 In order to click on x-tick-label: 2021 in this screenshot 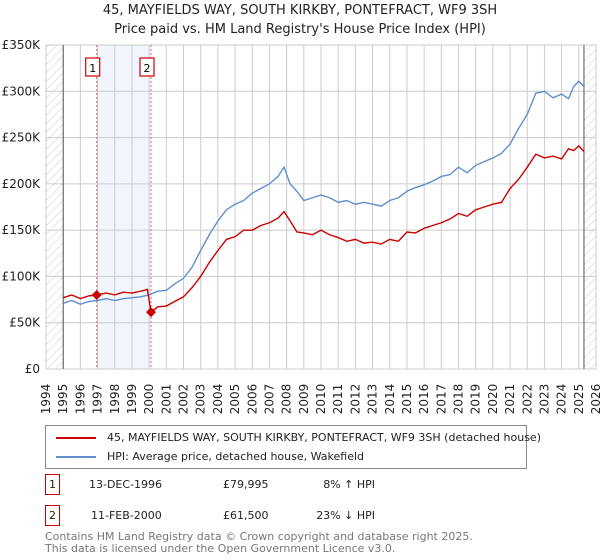, I will do `click(510, 399)`.